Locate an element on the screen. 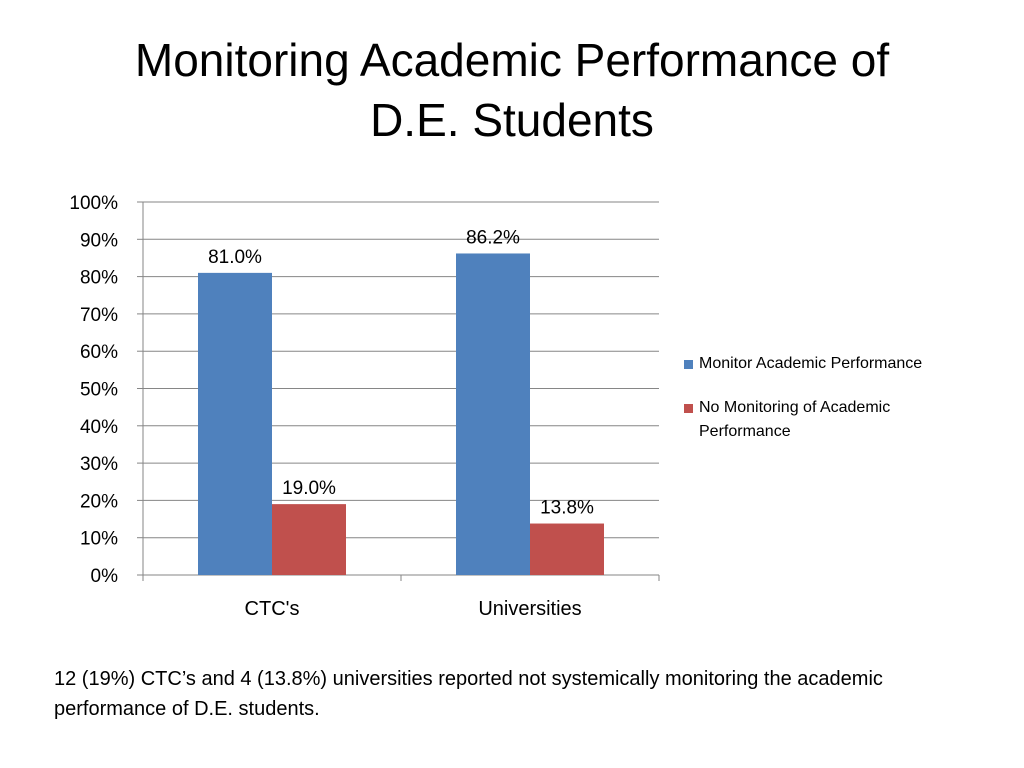 Image resolution: width=1024 pixels, height=768 pixels. legend-item-monitor: Monitor Academic Performance is located at coordinates (834, 364).